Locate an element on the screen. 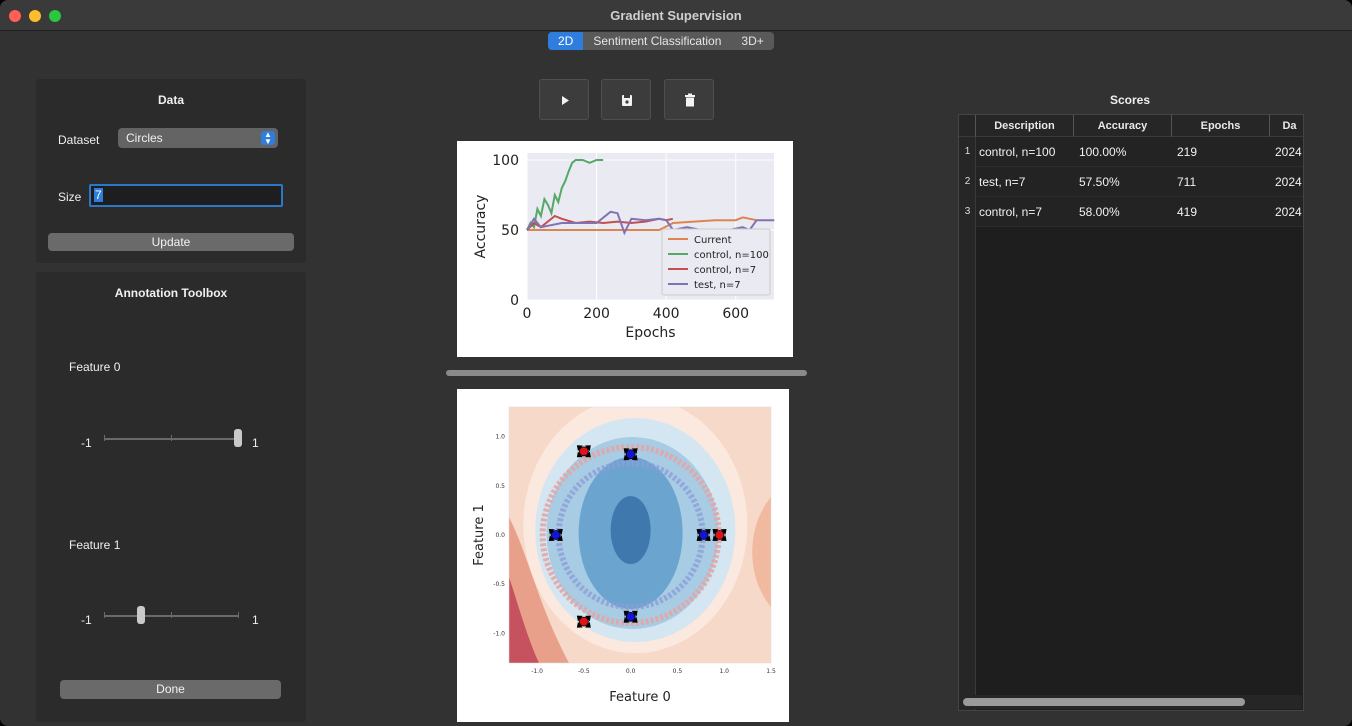 The image size is (1352, 726). legend-label: control, n=100 is located at coordinates (731, 255).